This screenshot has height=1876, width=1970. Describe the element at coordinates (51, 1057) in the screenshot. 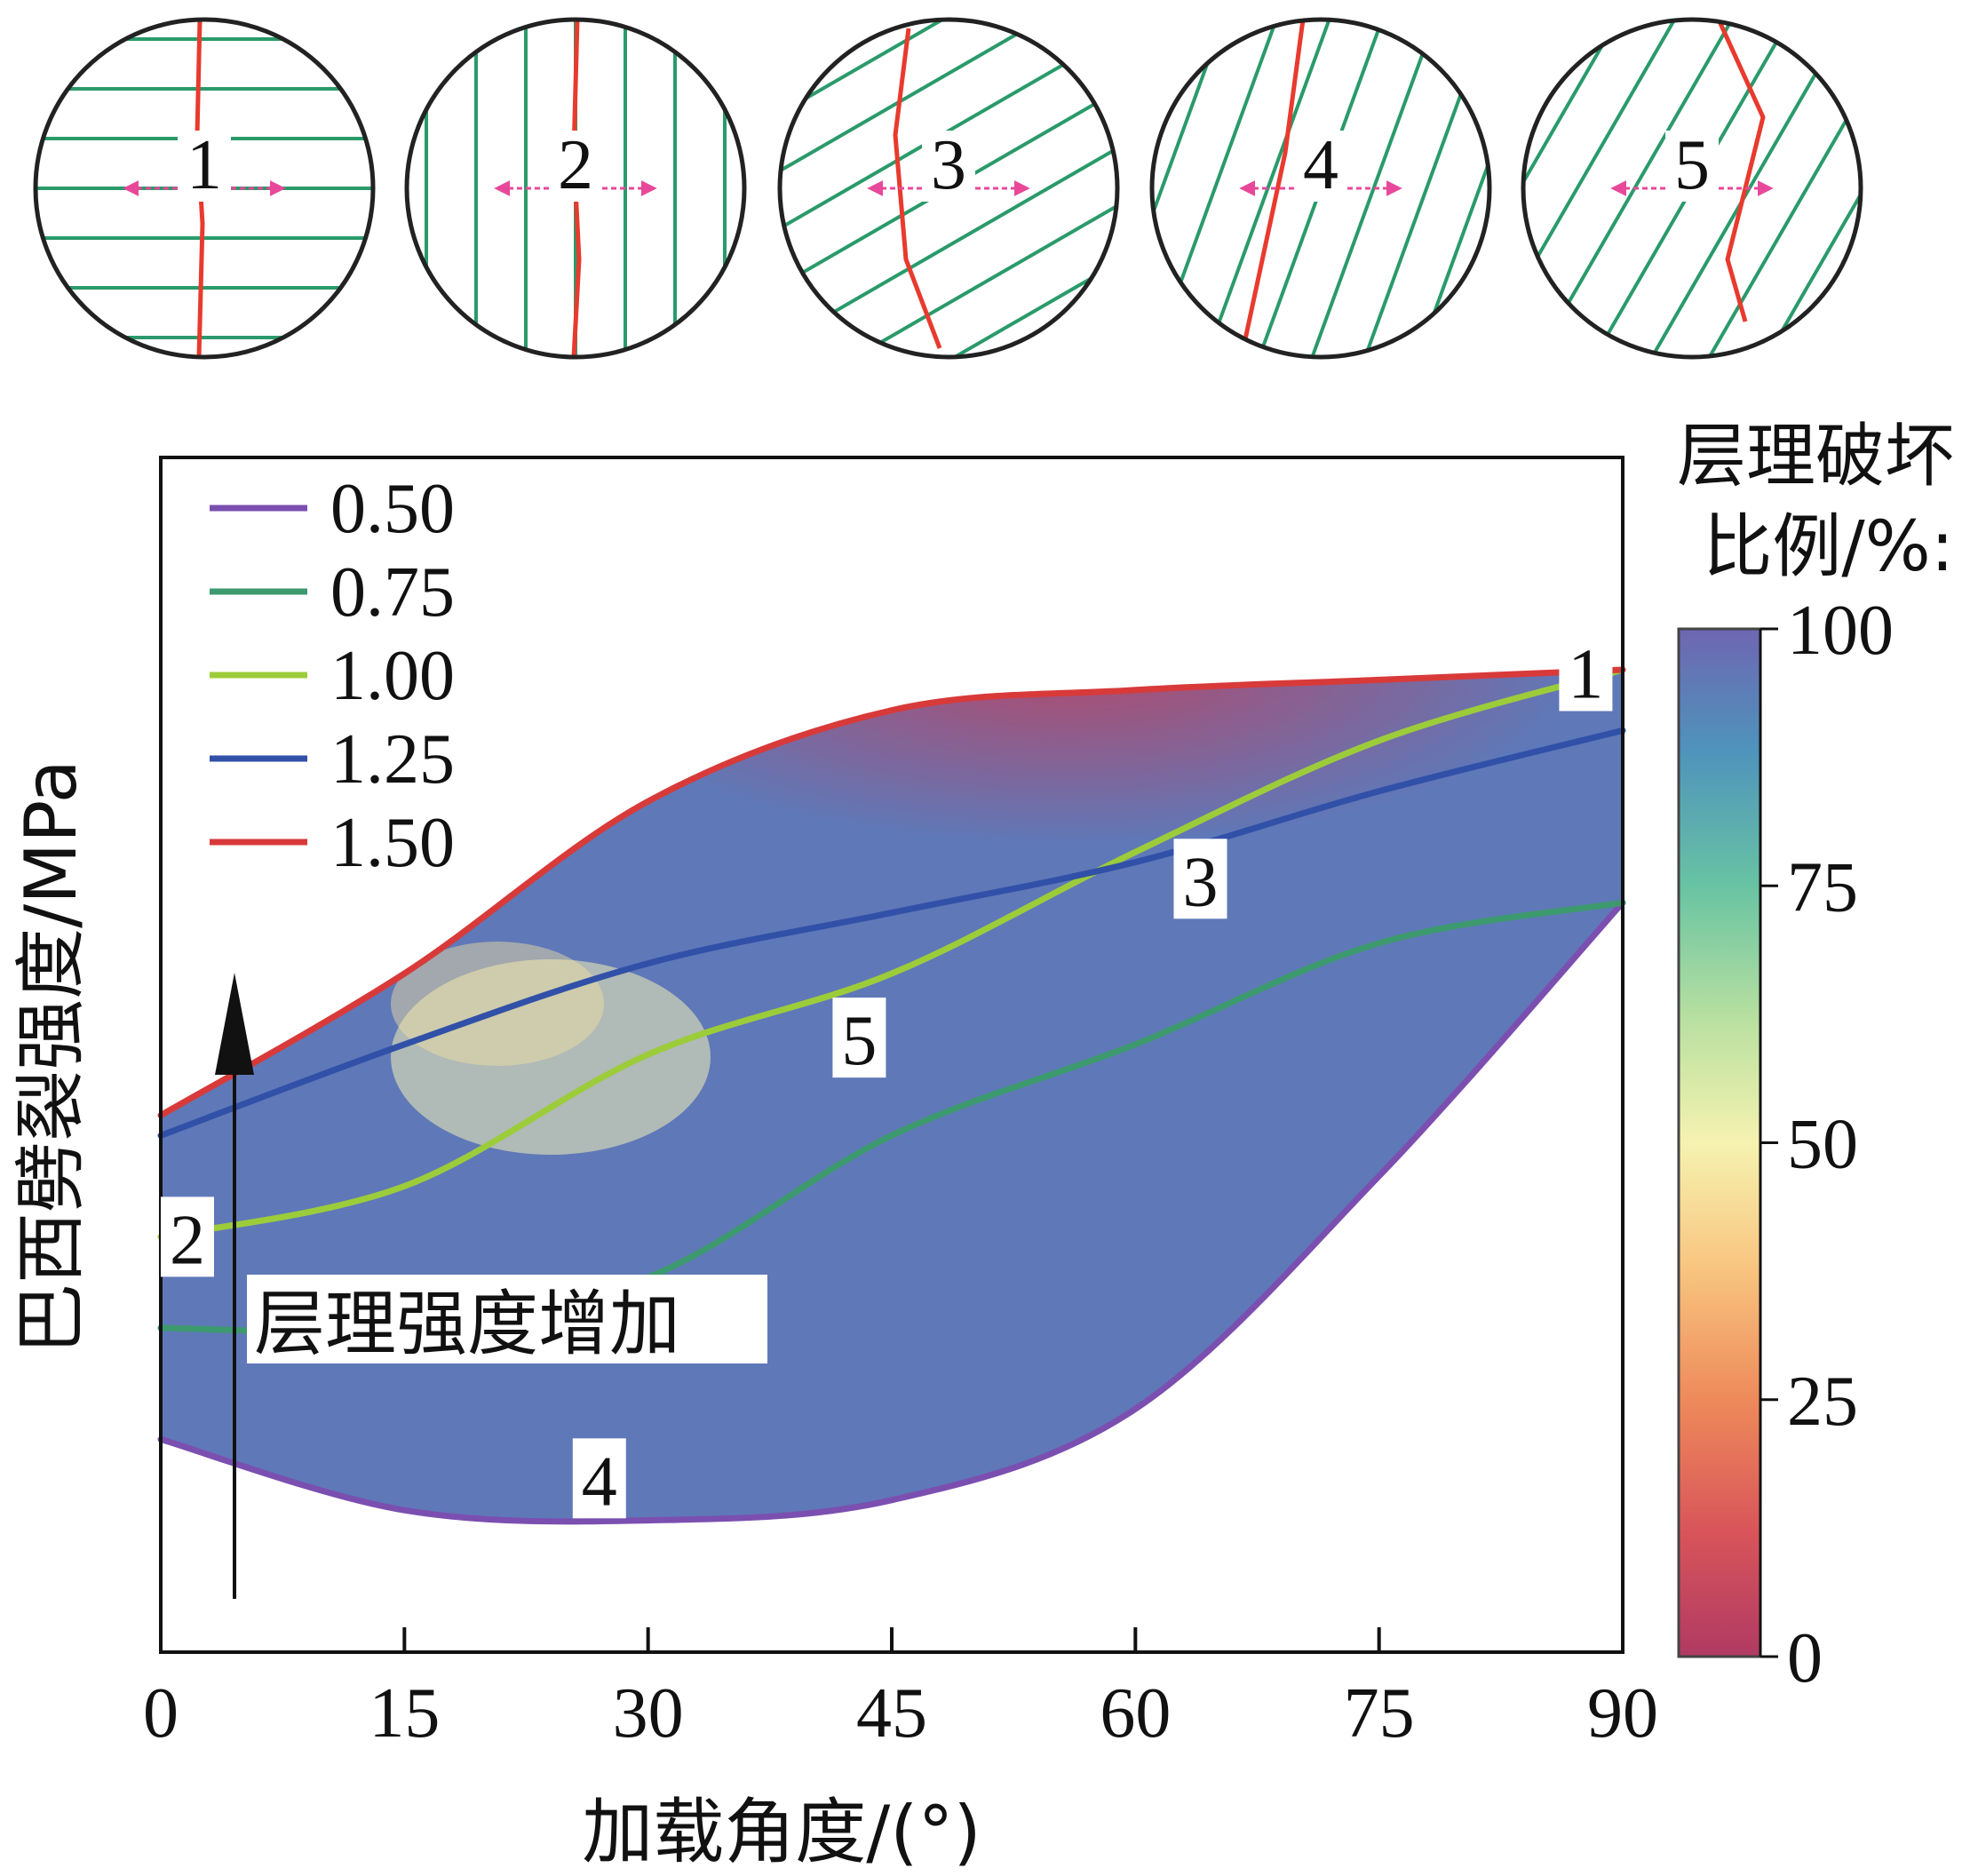

I see `y-axis-title: 巴西劈裂强度/MPa` at that location.